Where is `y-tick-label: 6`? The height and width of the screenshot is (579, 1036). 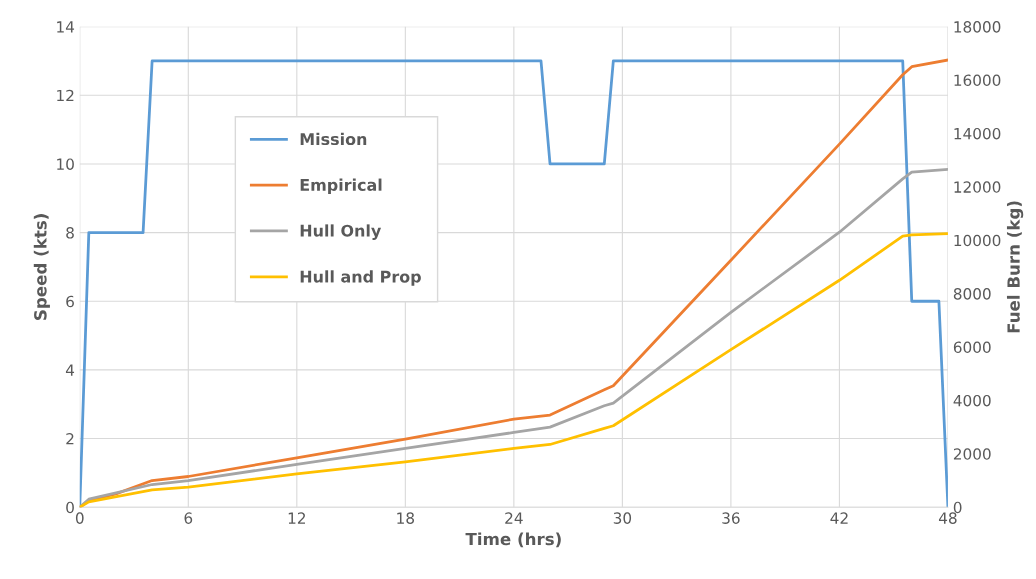 y-tick-label: 6 is located at coordinates (70, 301).